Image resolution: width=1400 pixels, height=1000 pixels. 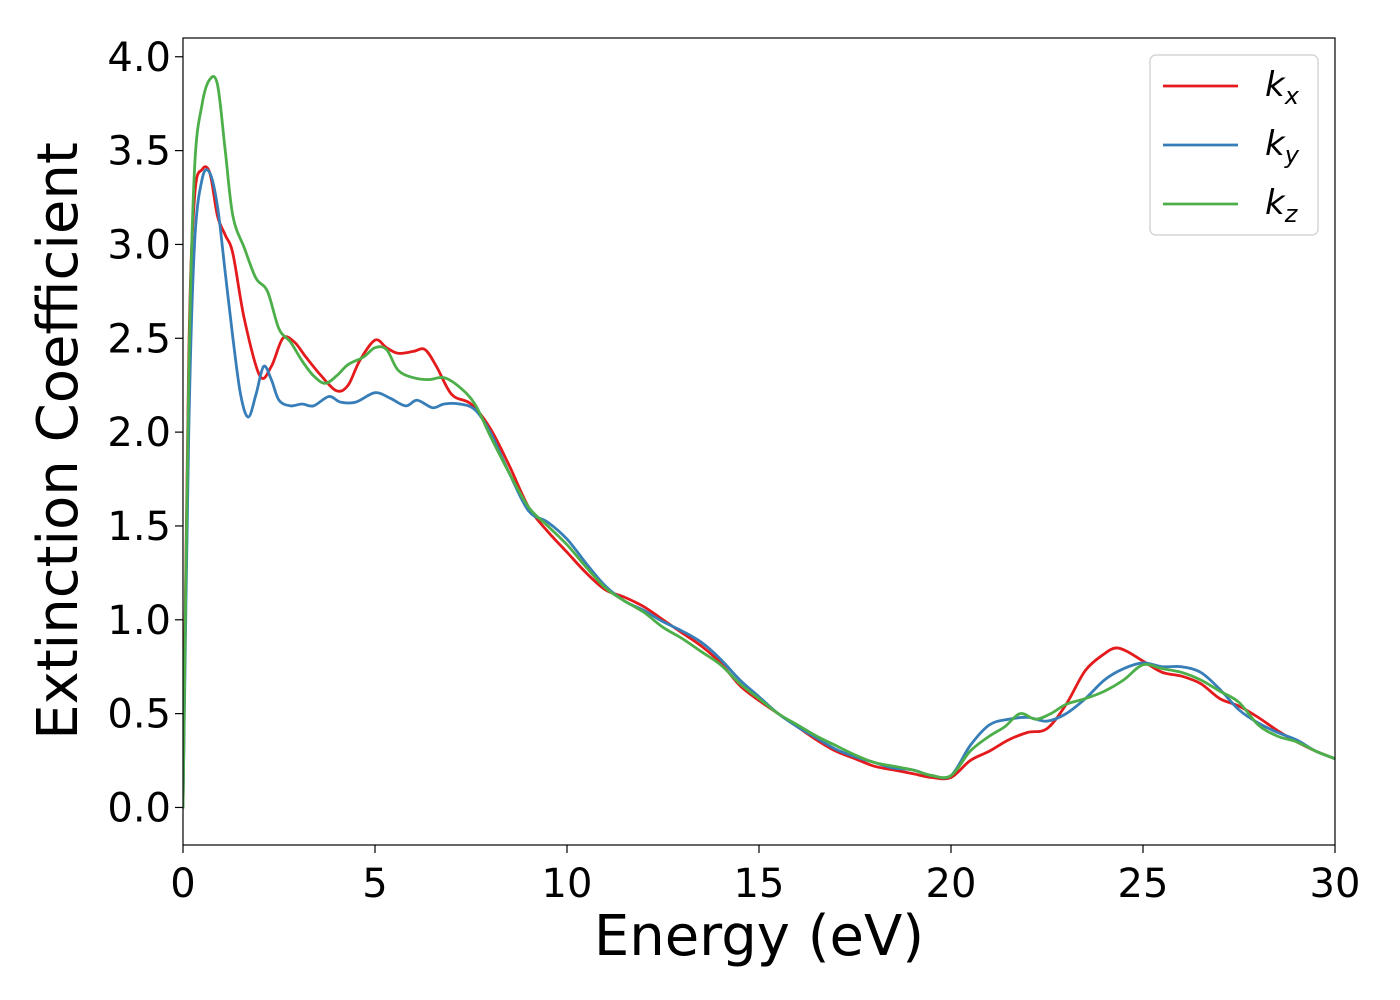 What do you see at coordinates (951, 884) in the screenshot?
I see `x-tick-label: 20` at bounding box center [951, 884].